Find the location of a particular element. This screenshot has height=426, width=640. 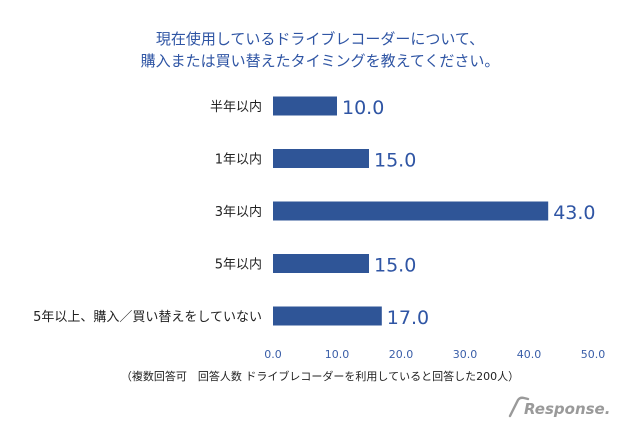

chart-title-line-2: 購入または買い替えたタイミングを教えてください。 is located at coordinates (320, 61).